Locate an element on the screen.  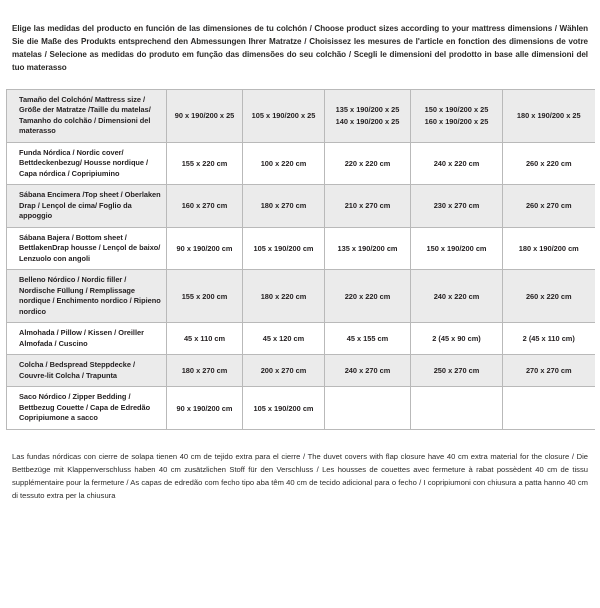
cell-nordic-cover-1: 155 x 220 cm is located at coordinates (204, 164).